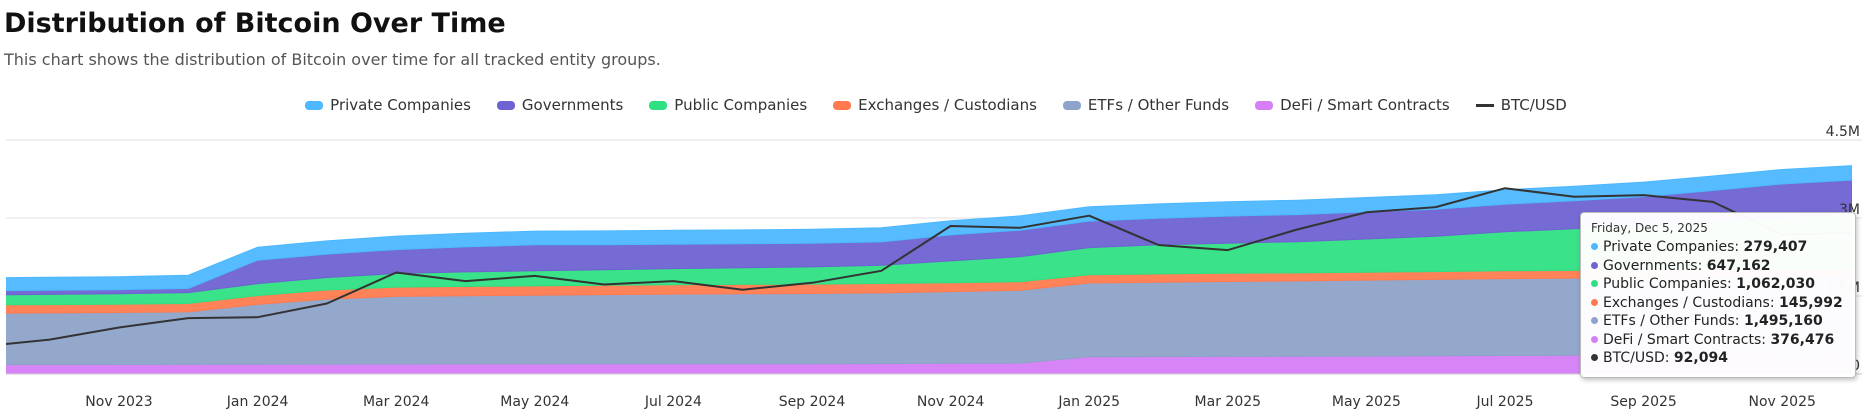  Describe the element at coordinates (1775, 284) in the screenshot. I see `tooltip-value: 1,062,030` at that location.